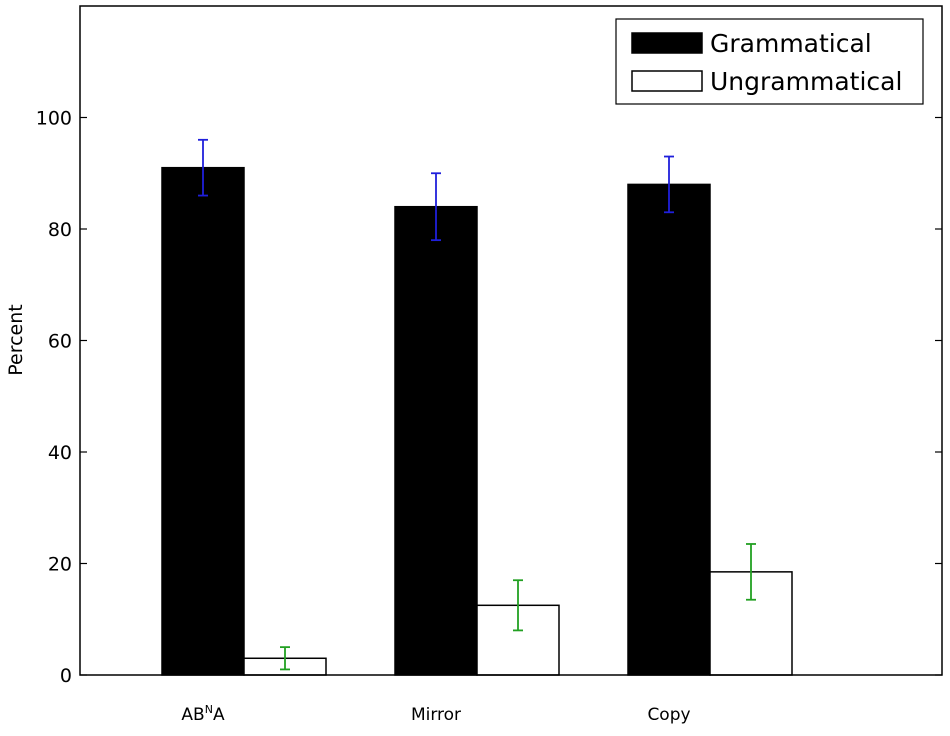 This screenshot has width=950, height=736. Describe the element at coordinates (54, 119) in the screenshot. I see `y-tick-label-5: 100` at that location.